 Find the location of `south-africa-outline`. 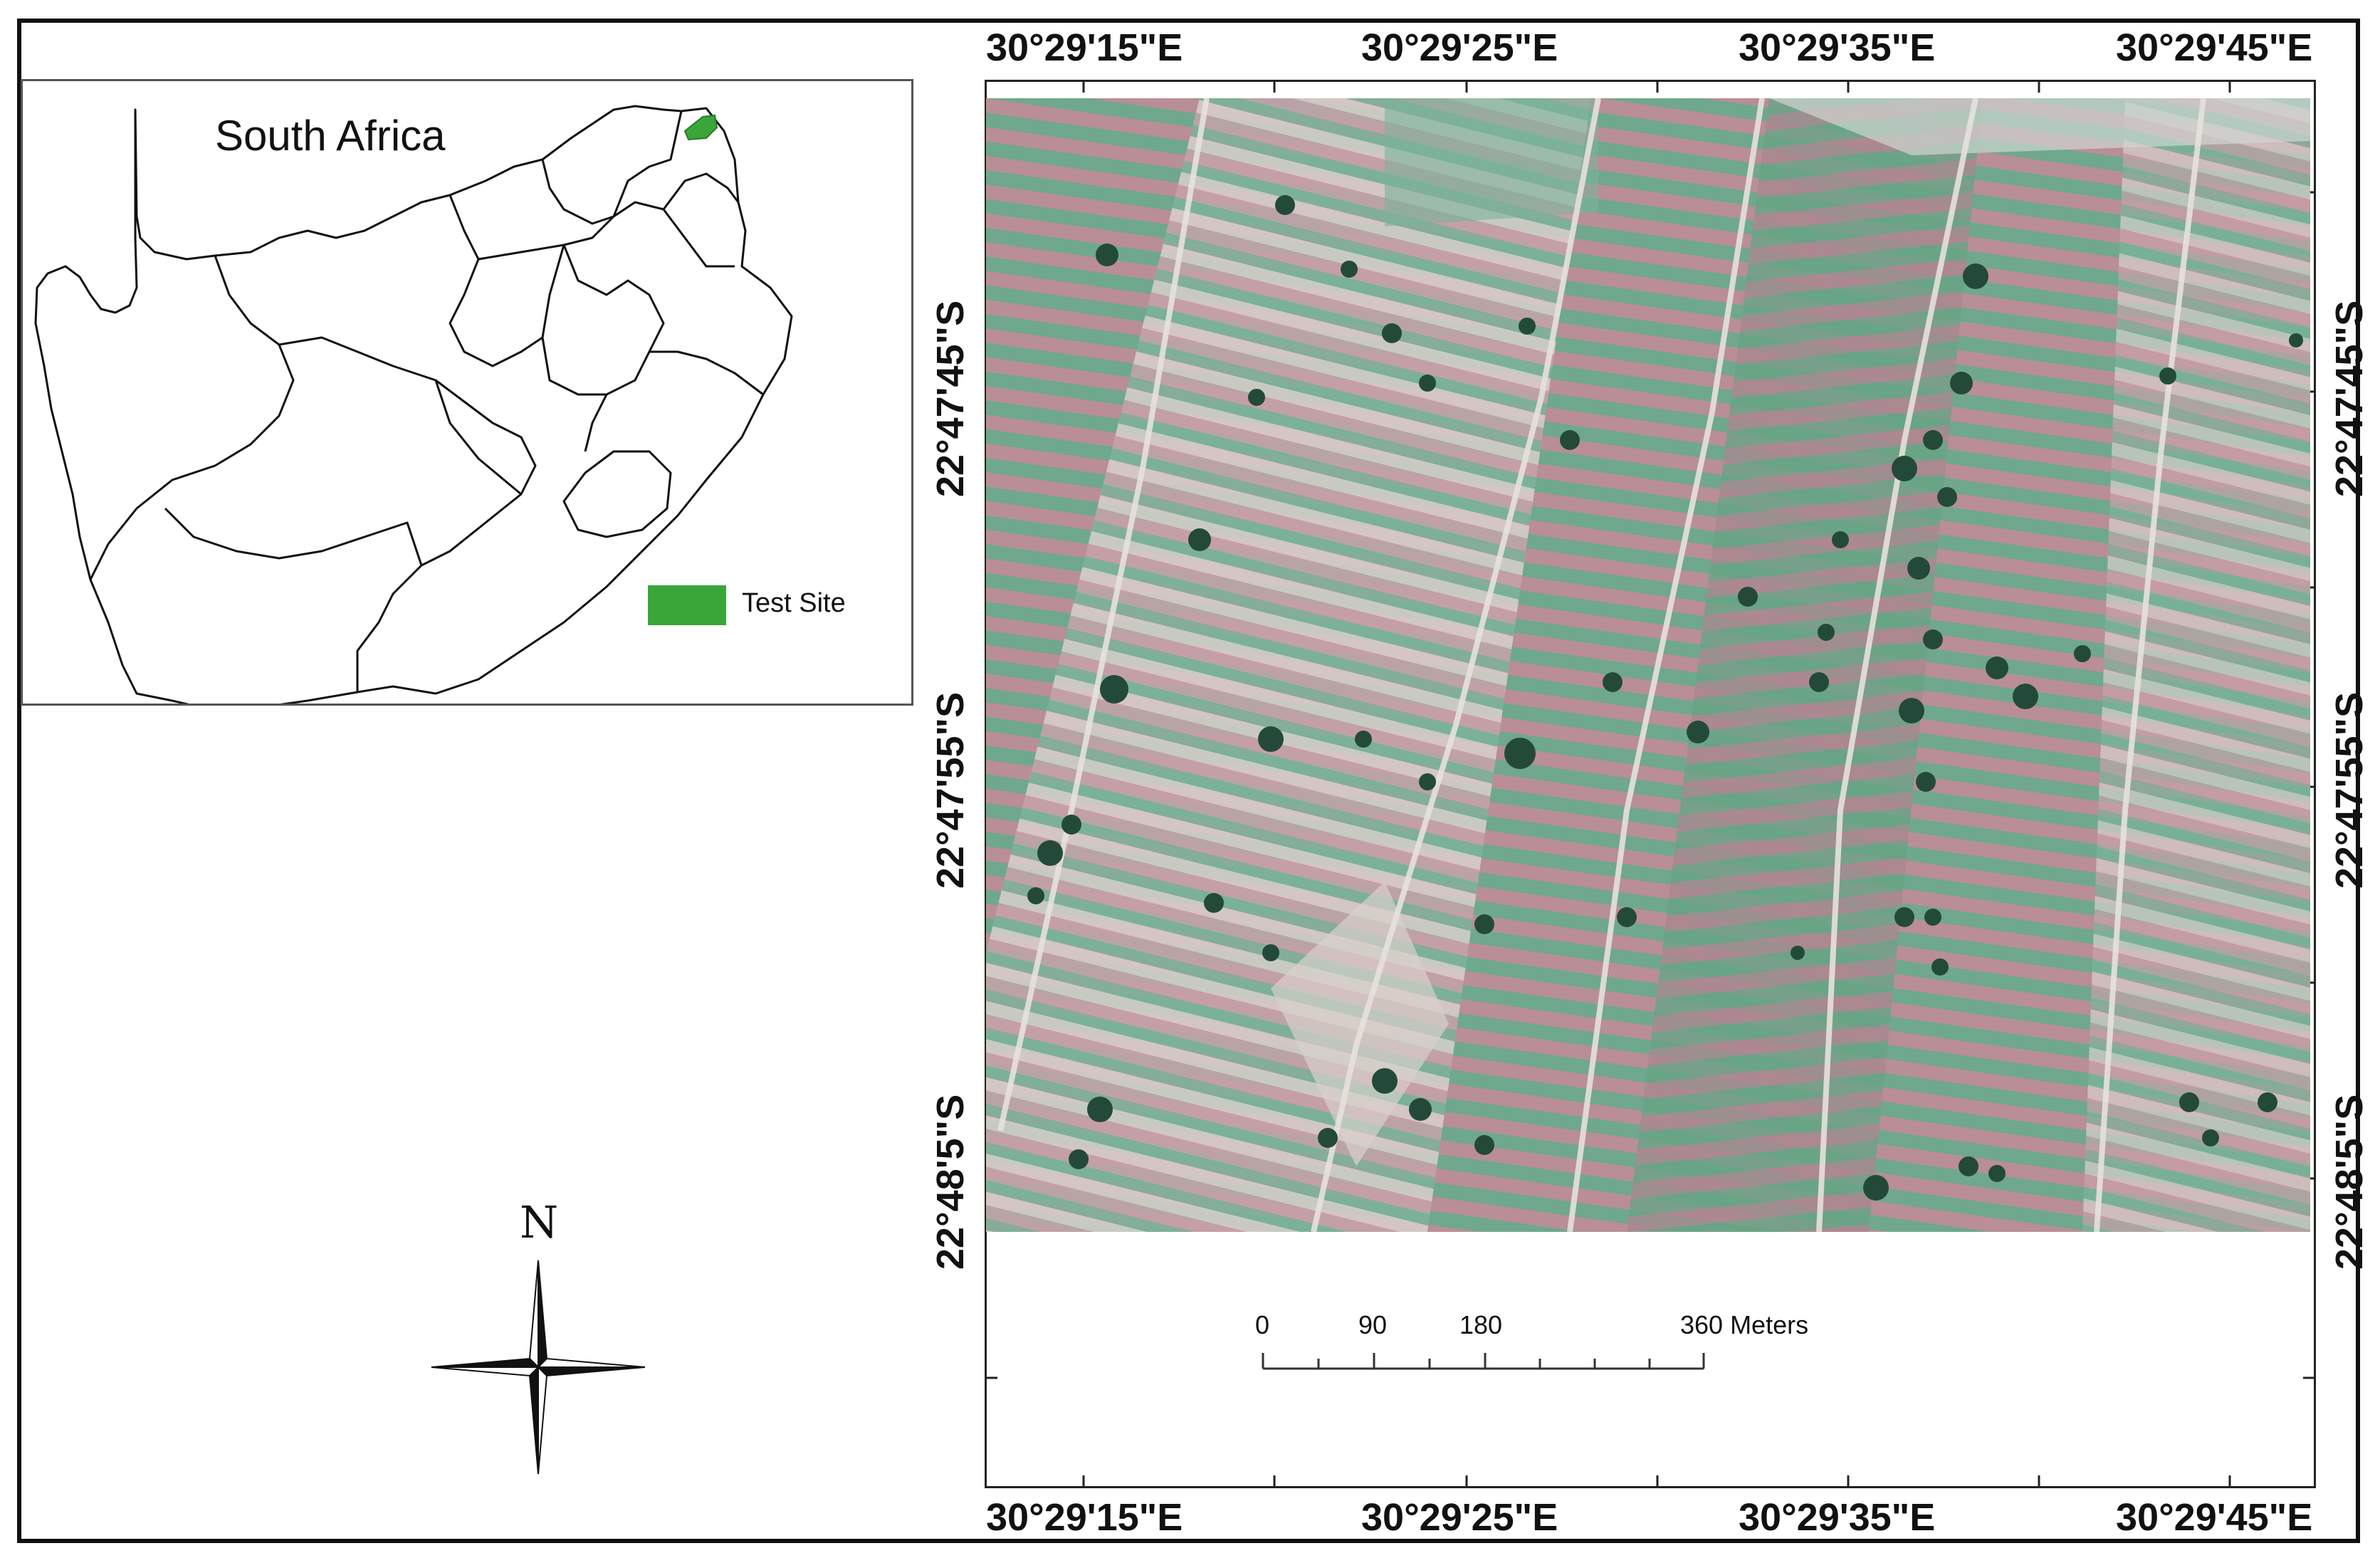

south-africa-outline is located at coordinates (413, 404).